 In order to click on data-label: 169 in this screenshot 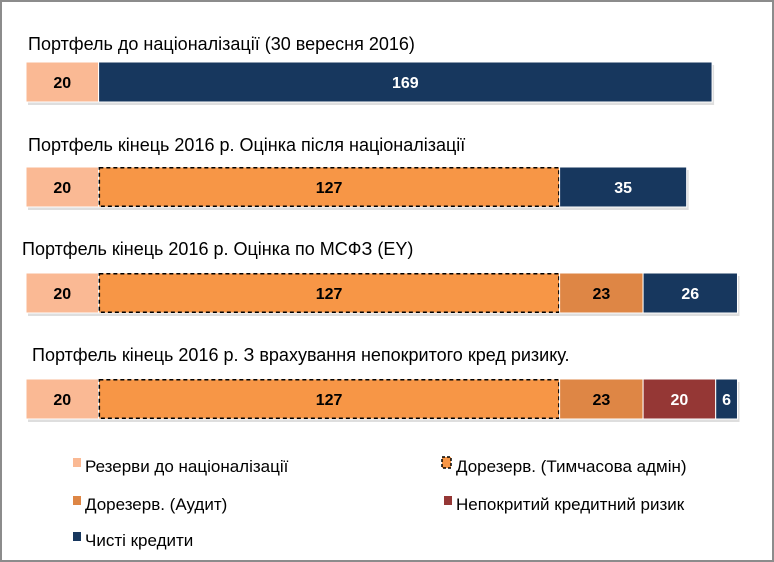, I will do `click(405, 83)`.